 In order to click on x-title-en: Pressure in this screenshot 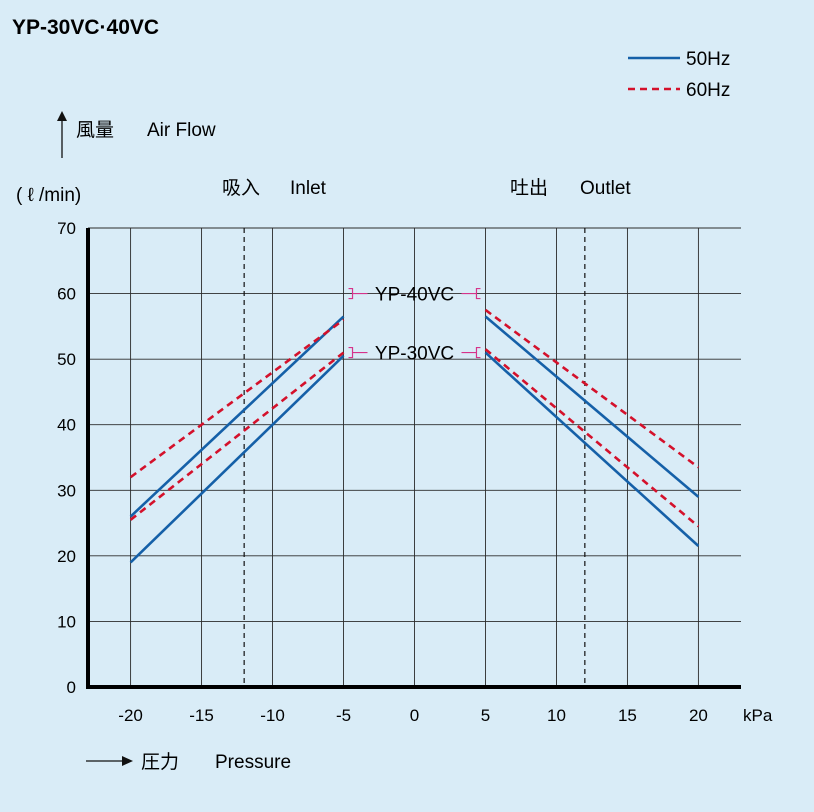, I will do `click(253, 762)`.